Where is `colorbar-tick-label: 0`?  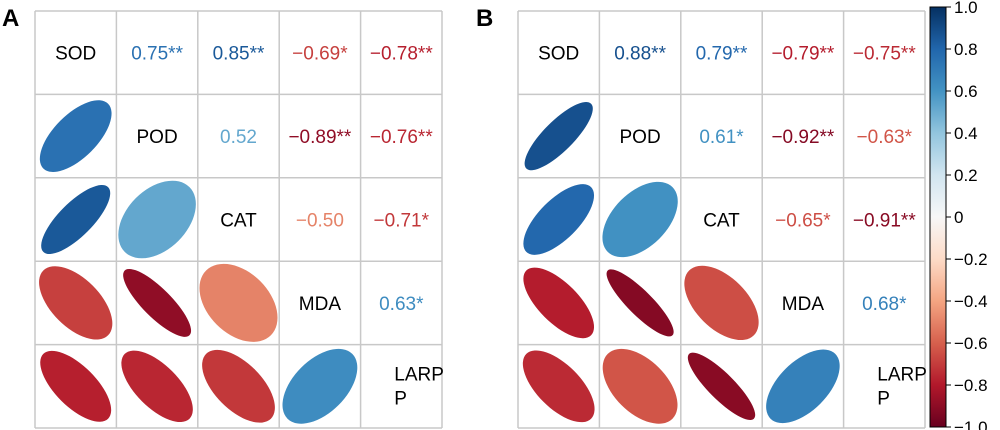 colorbar-tick-label: 0 is located at coordinates (958, 217).